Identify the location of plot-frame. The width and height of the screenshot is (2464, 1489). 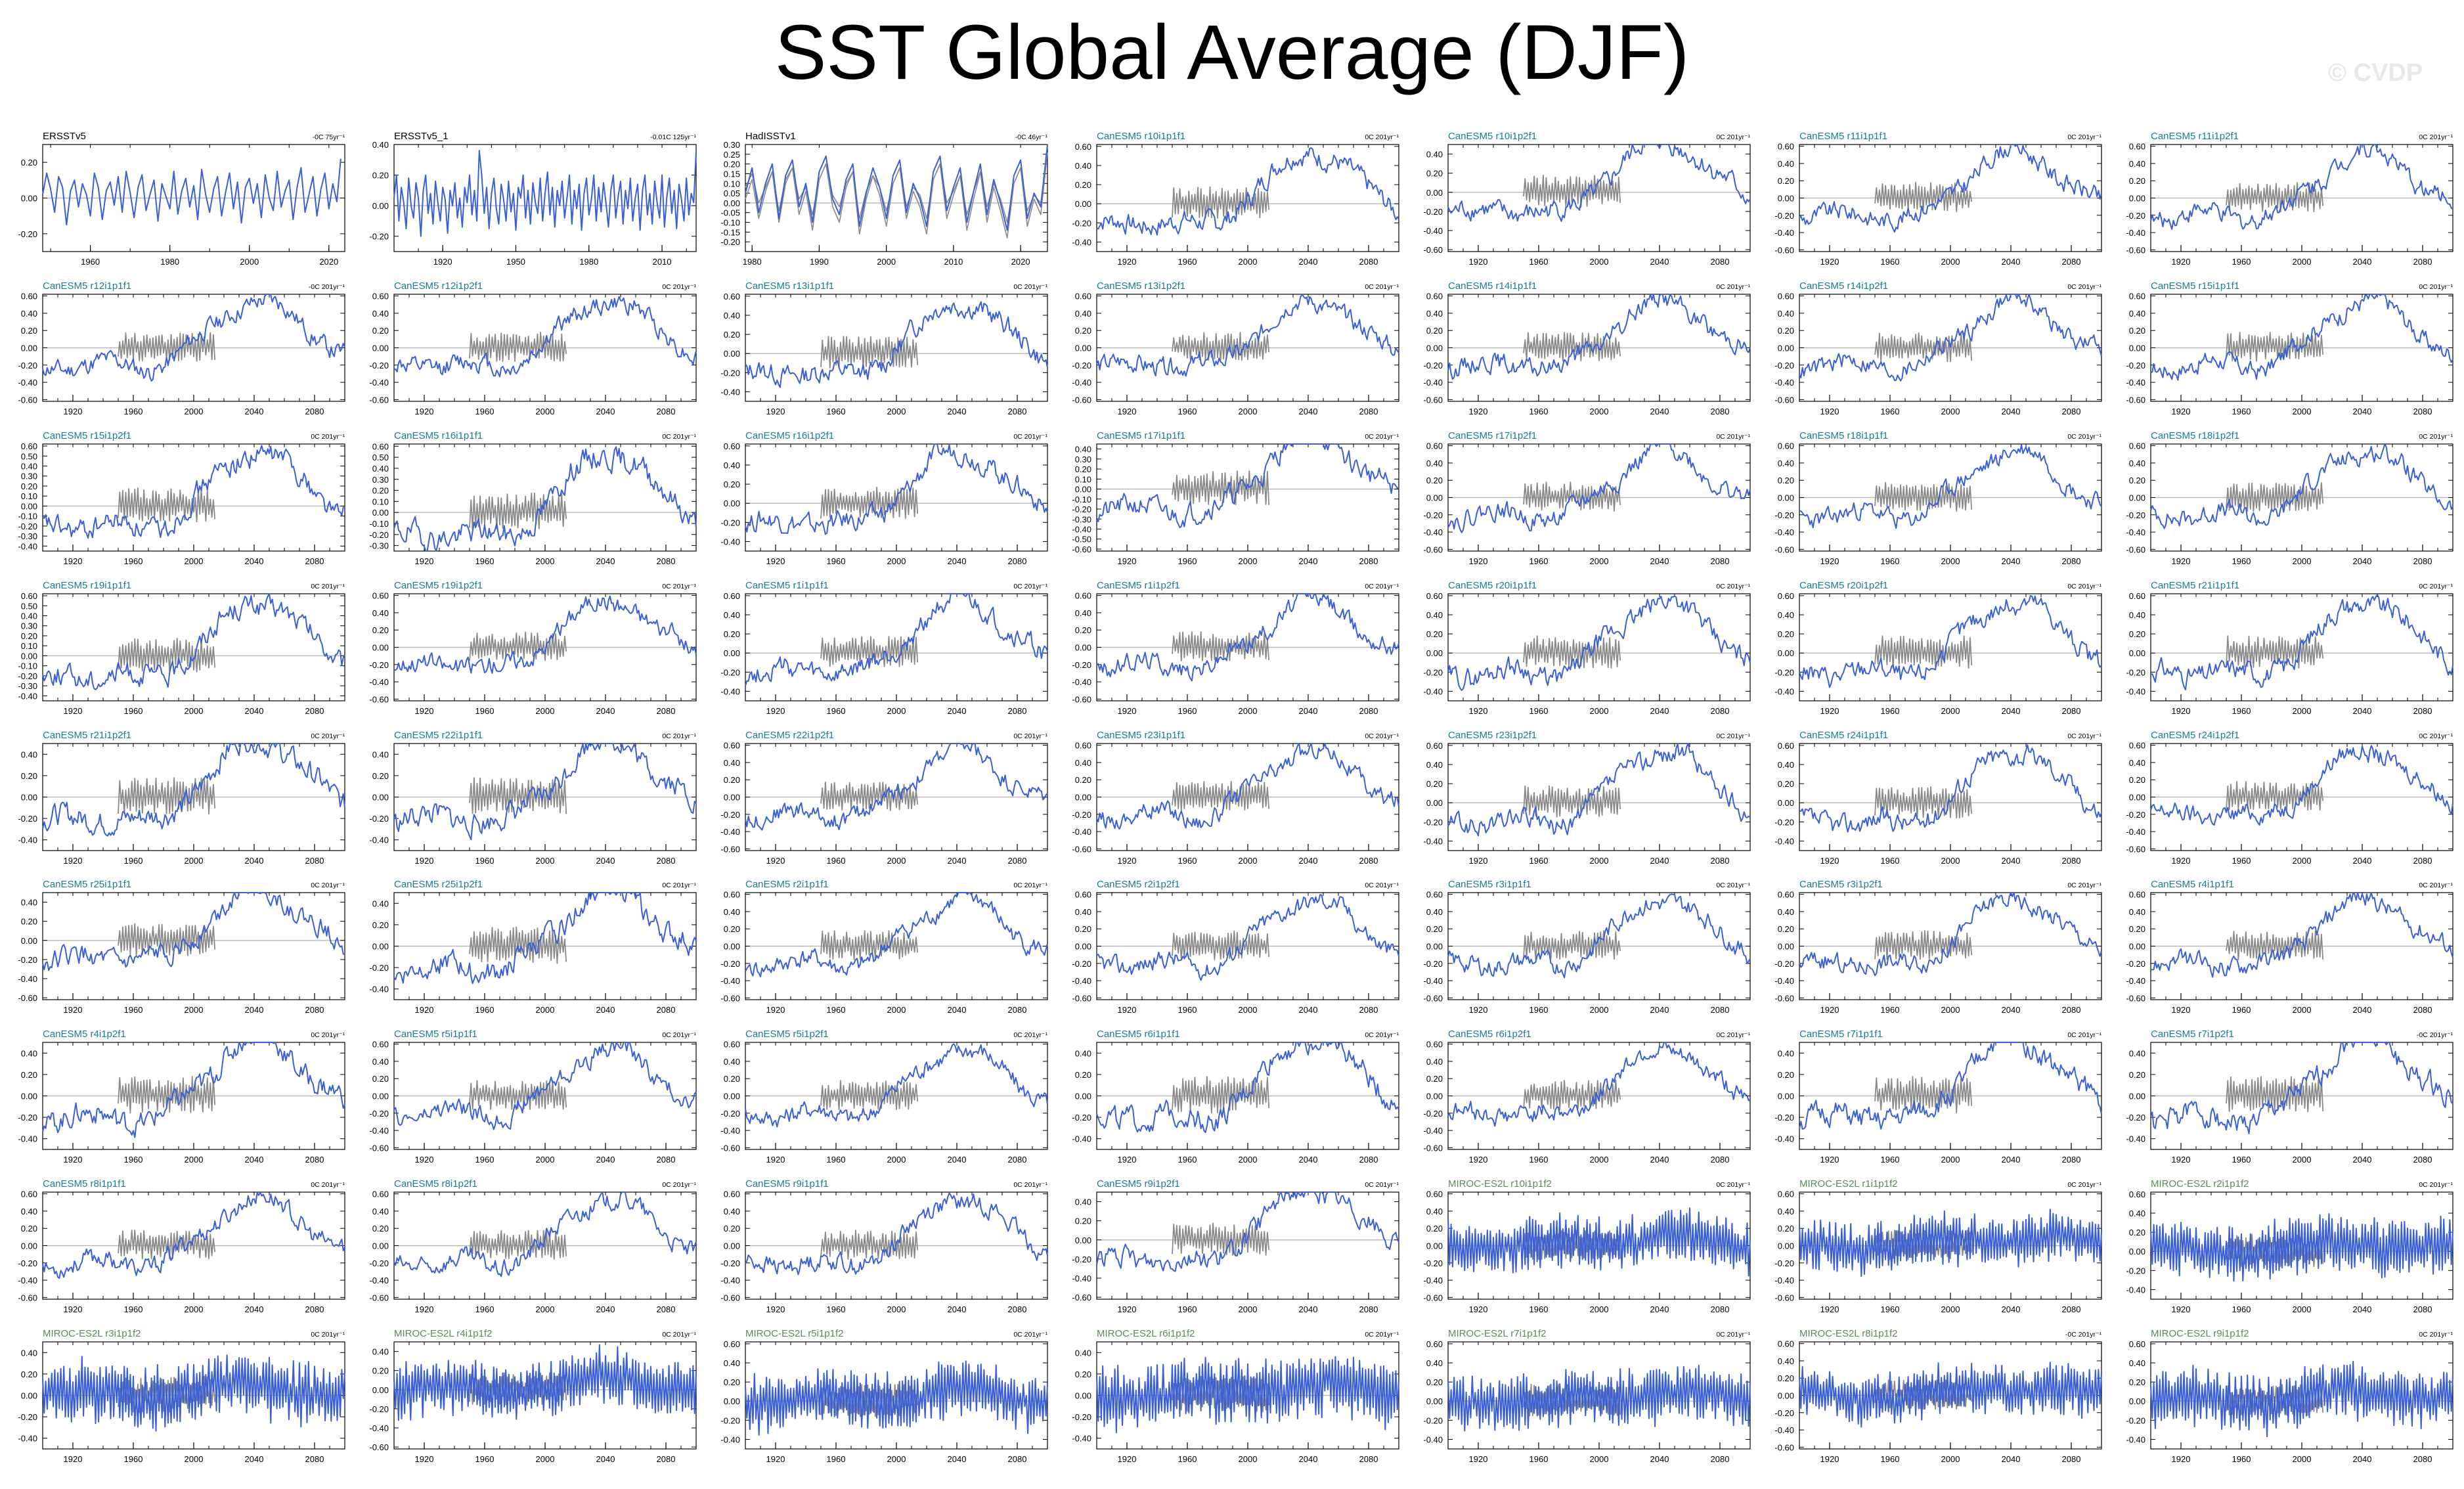
(896, 647).